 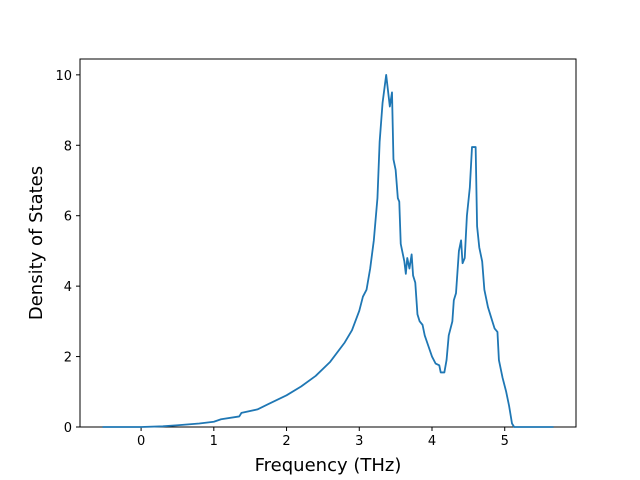 What do you see at coordinates (68, 358) in the screenshot?
I see `y-tick-label: 2` at bounding box center [68, 358].